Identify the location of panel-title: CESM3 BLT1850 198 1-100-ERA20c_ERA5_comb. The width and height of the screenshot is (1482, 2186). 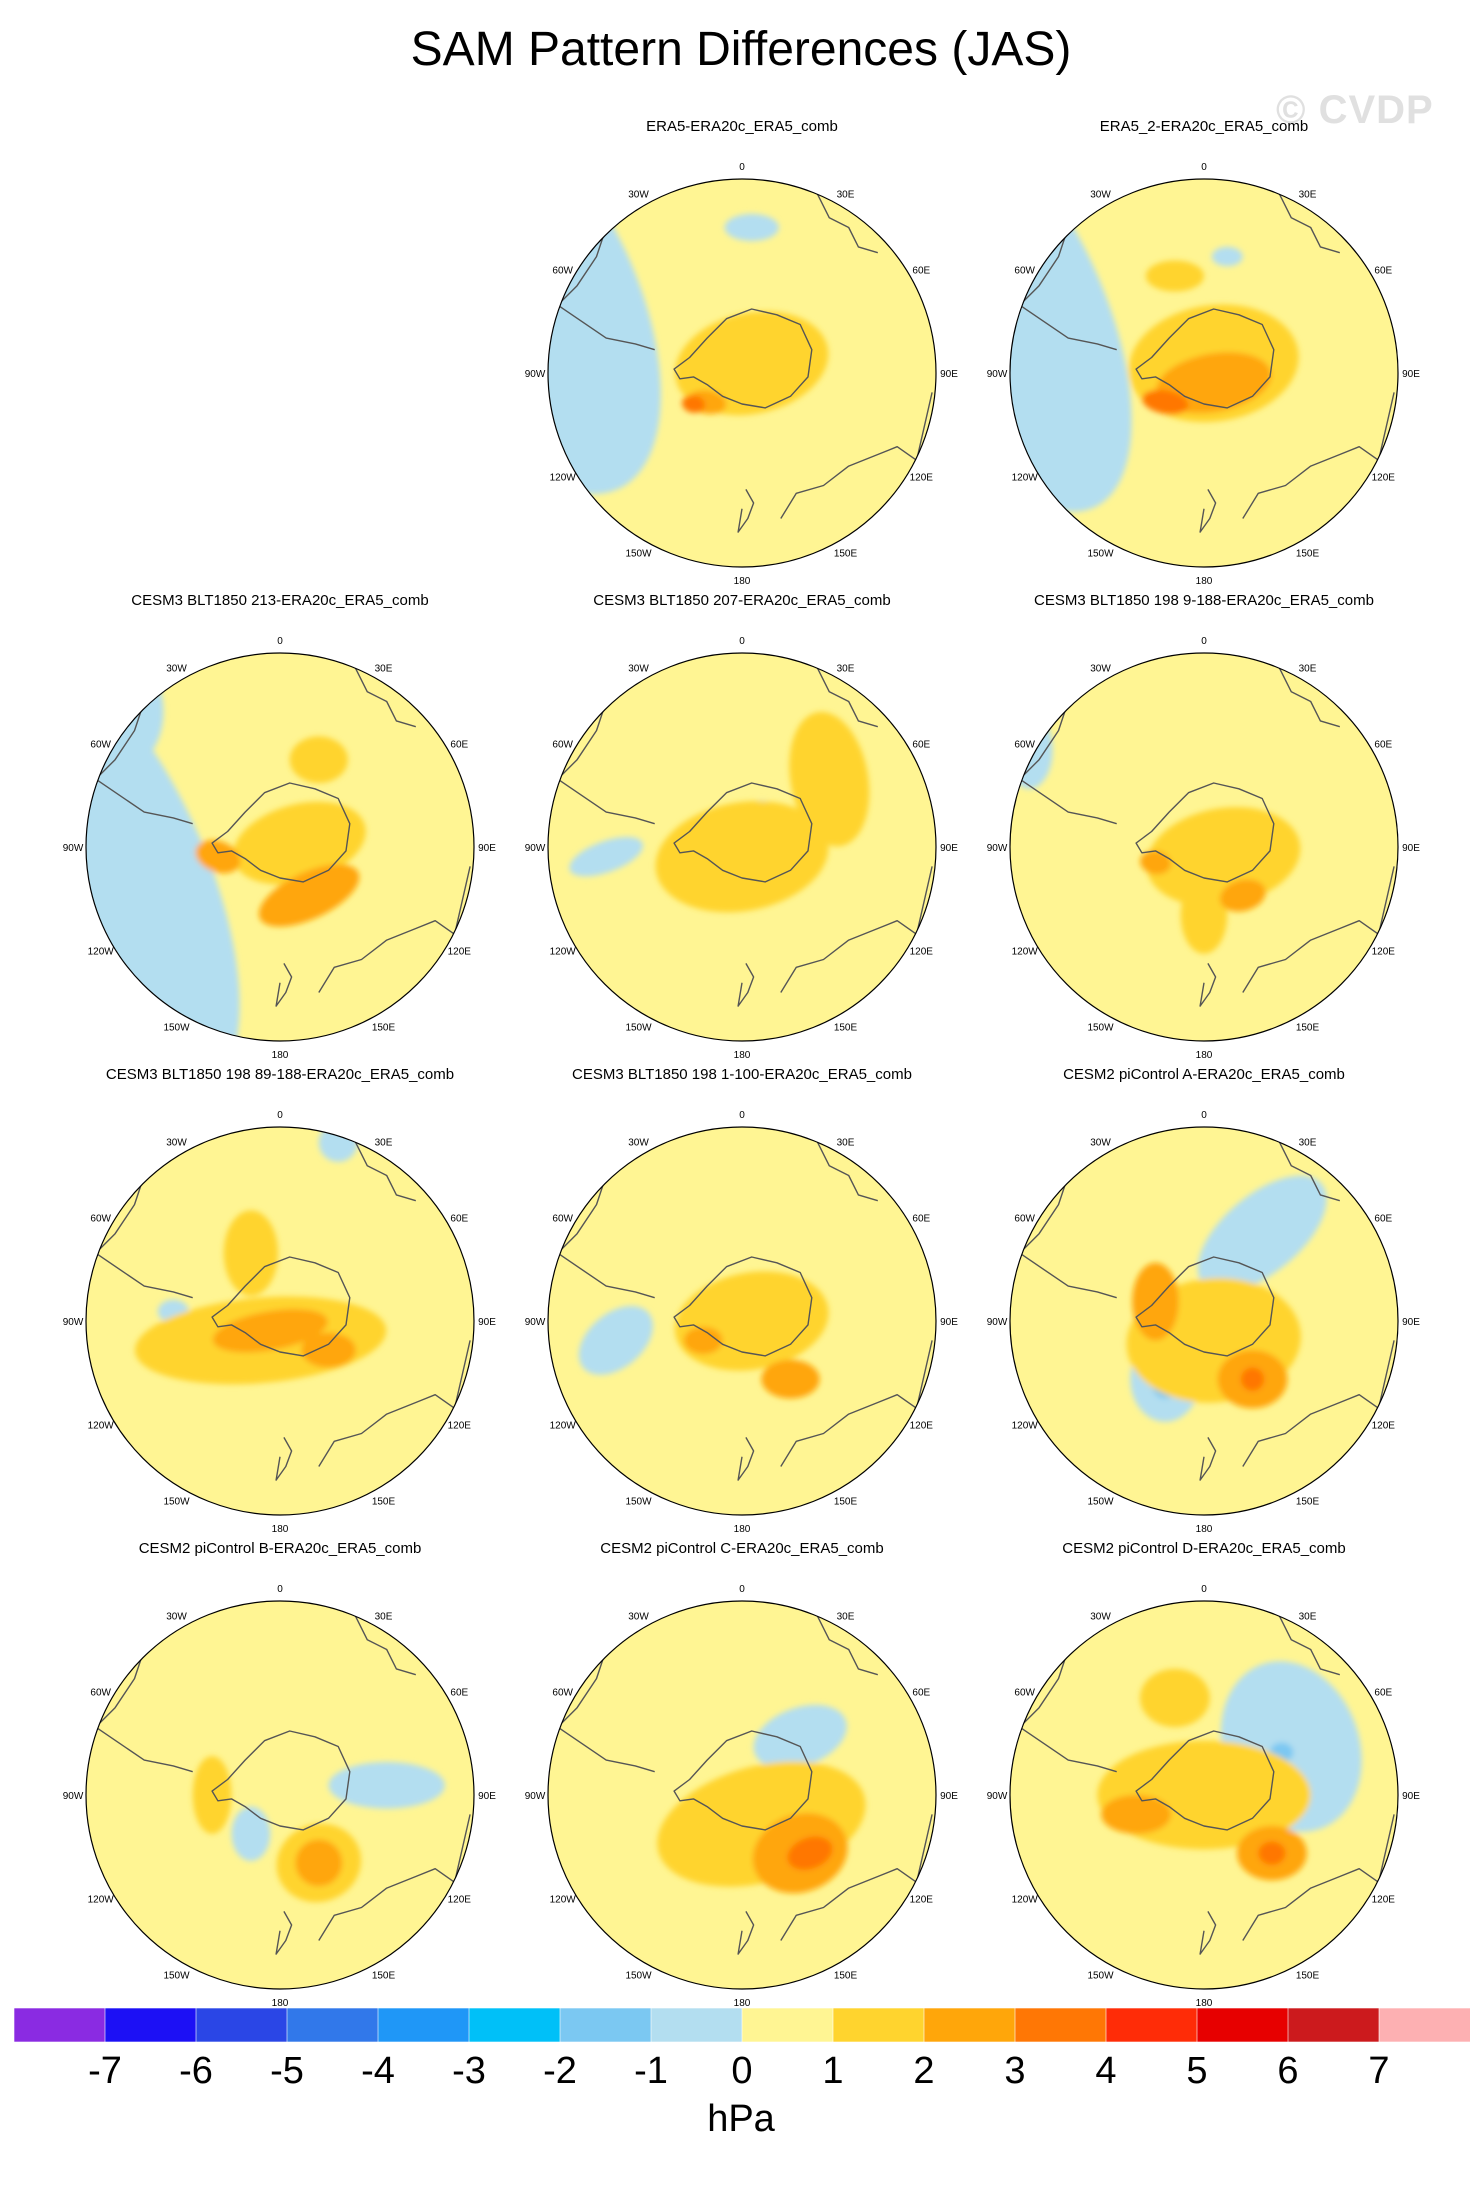
(742, 1074).